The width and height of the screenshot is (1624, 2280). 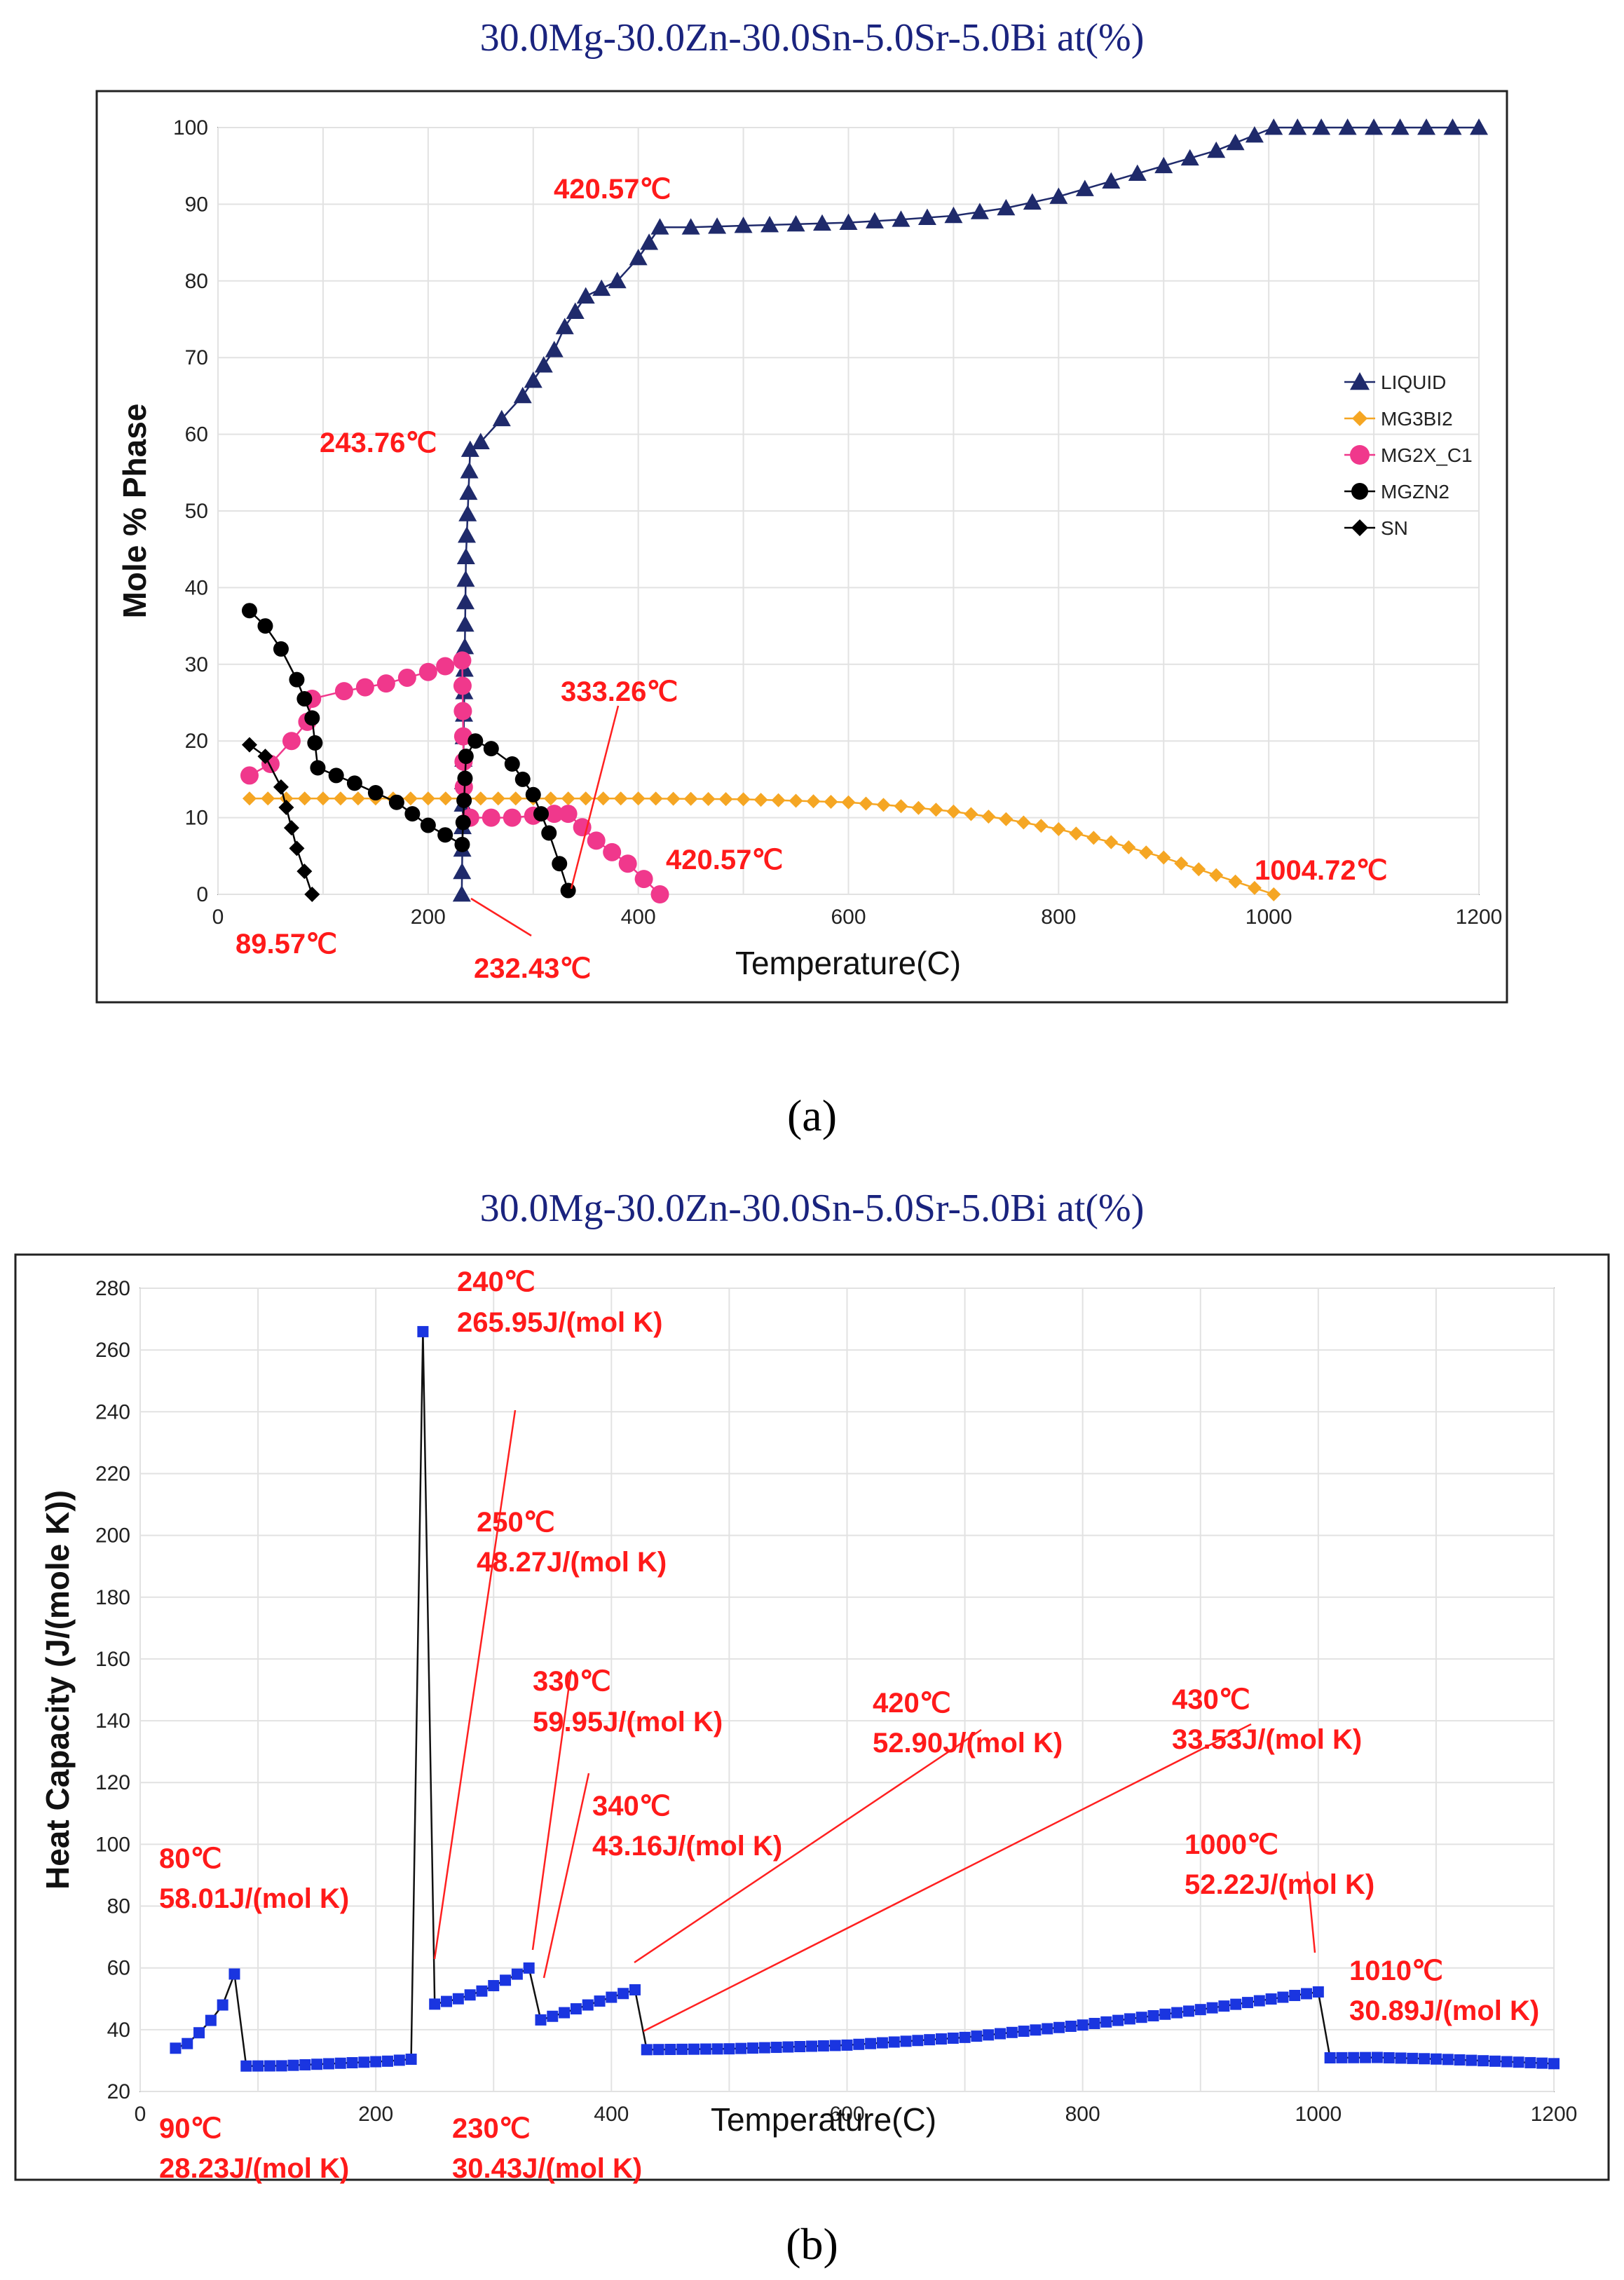 What do you see at coordinates (1444, 2011) in the screenshot?
I see `annotation-b-1010-value: 30.89J/(mol K)` at bounding box center [1444, 2011].